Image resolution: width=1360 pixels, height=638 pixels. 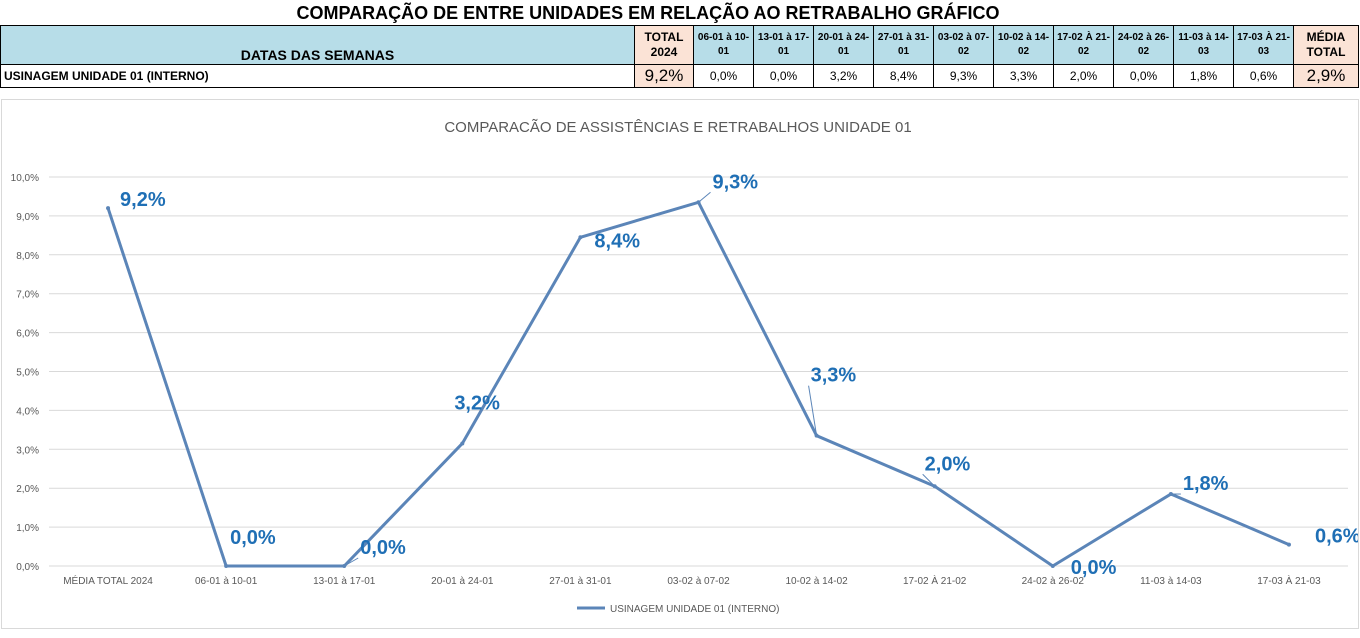 What do you see at coordinates (27, 334) in the screenshot?
I see `y-tick-label: 6,0%` at bounding box center [27, 334].